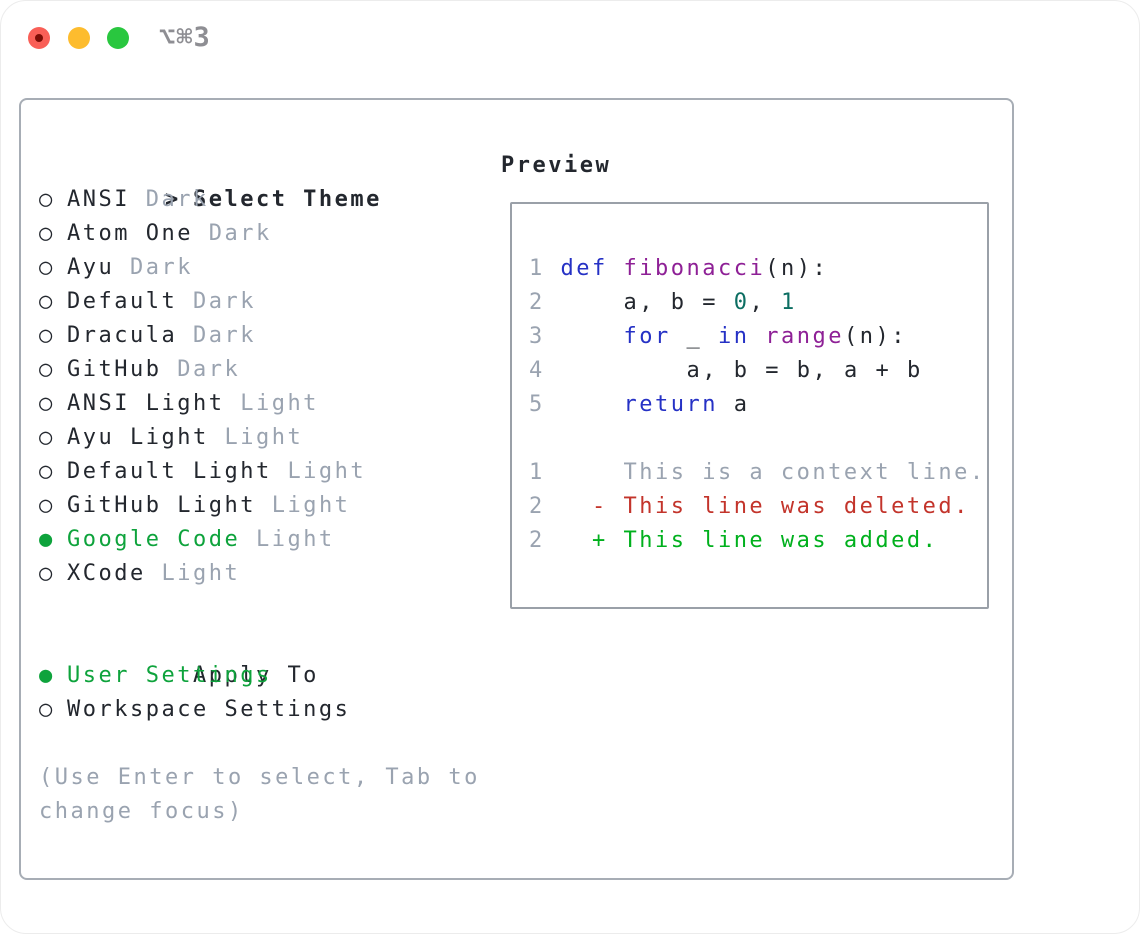  I want to click on theme-option-github: ○ GitHub Dark, so click(259, 370).